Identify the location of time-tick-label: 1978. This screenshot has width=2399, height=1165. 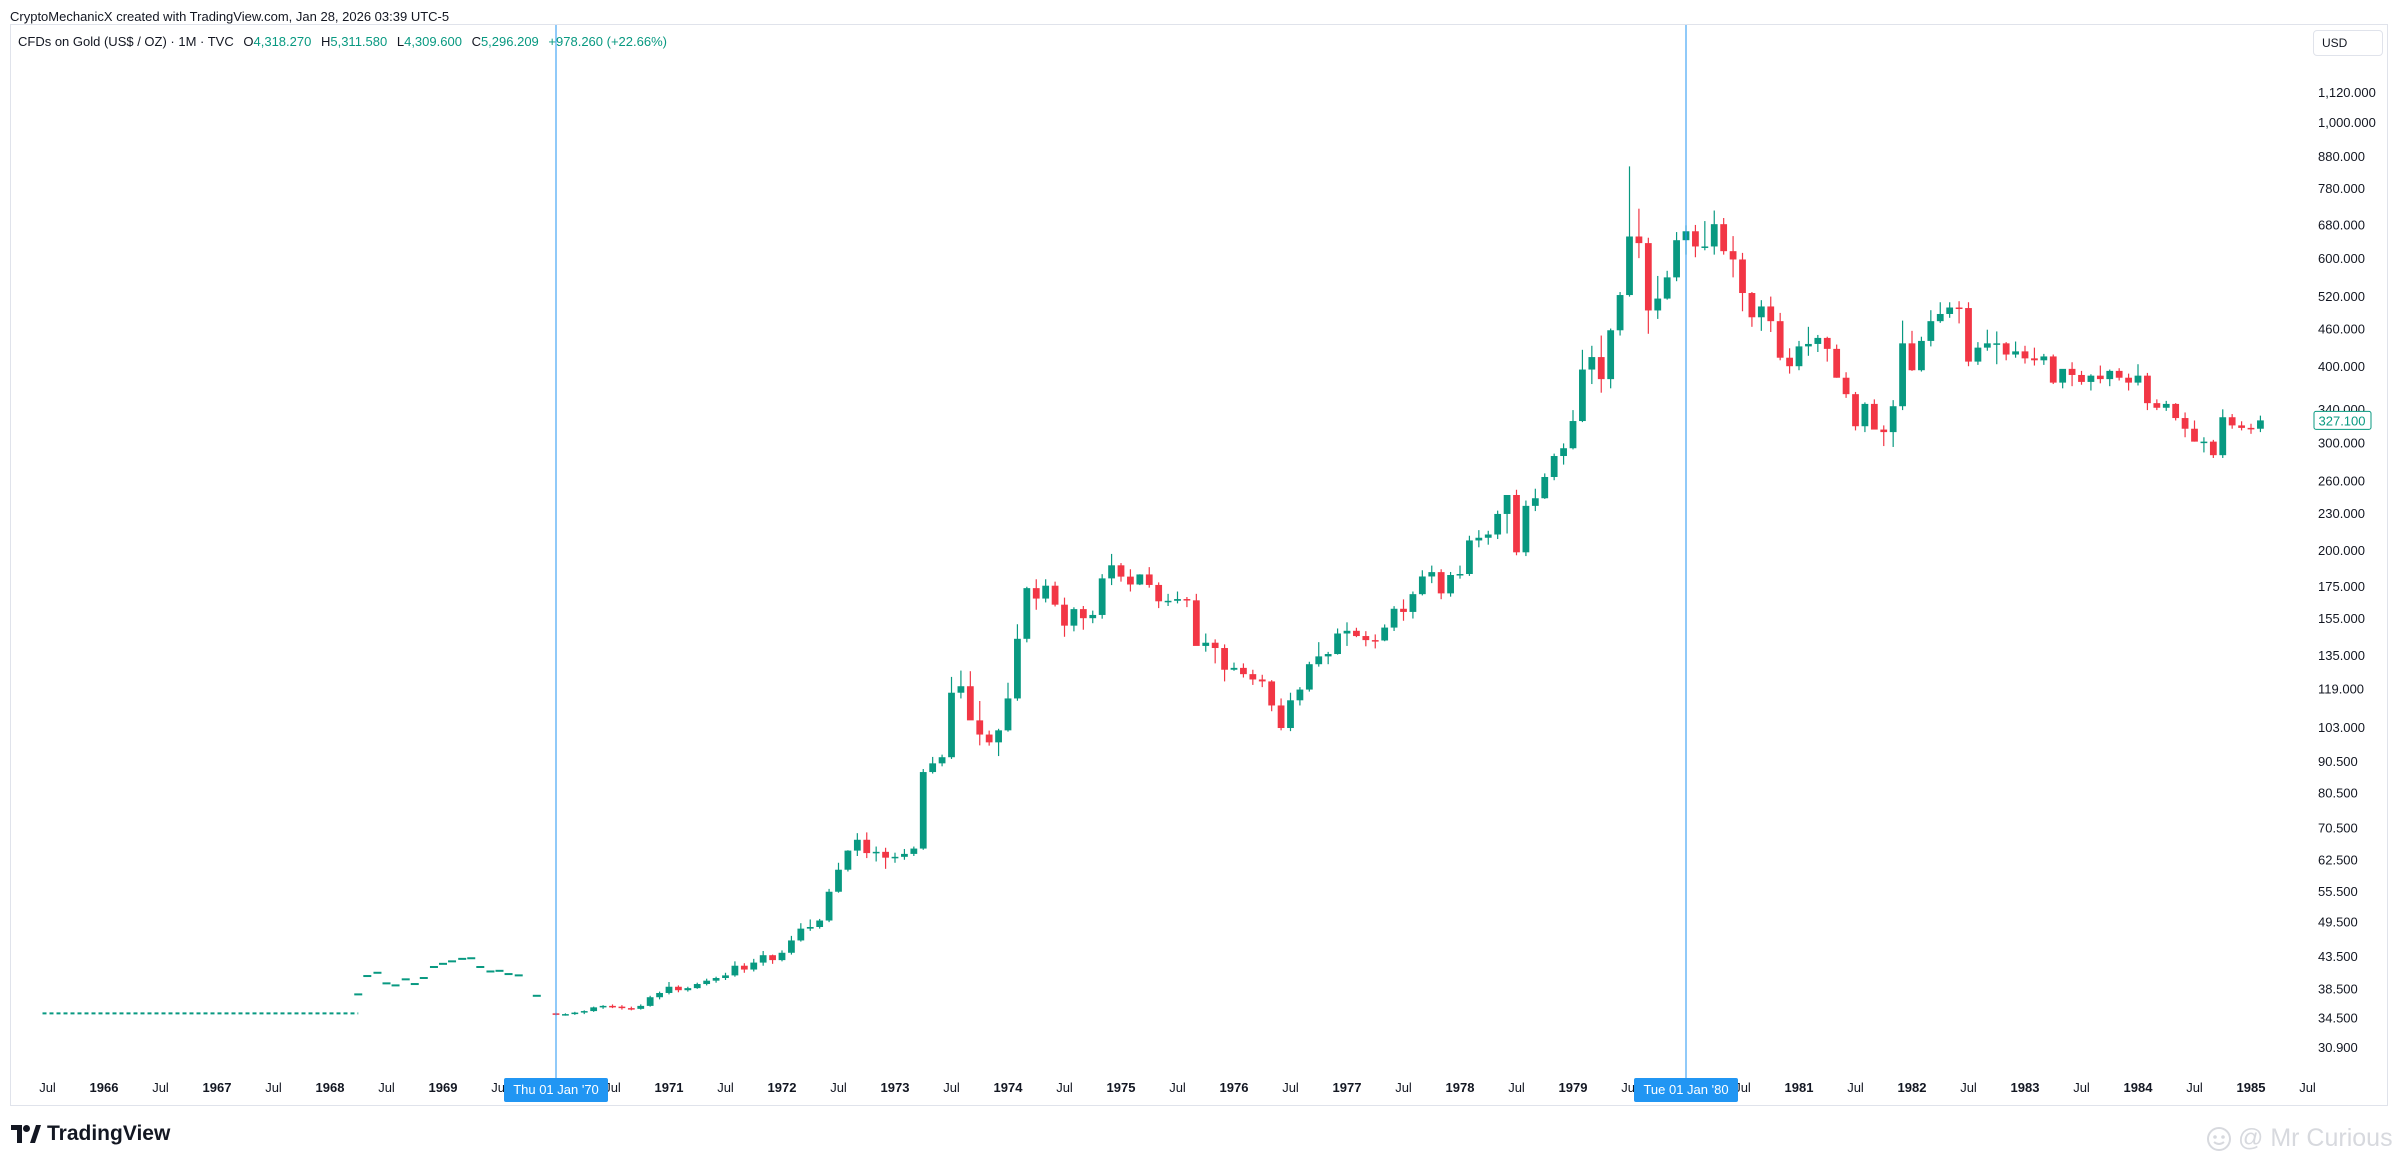
(1460, 1087).